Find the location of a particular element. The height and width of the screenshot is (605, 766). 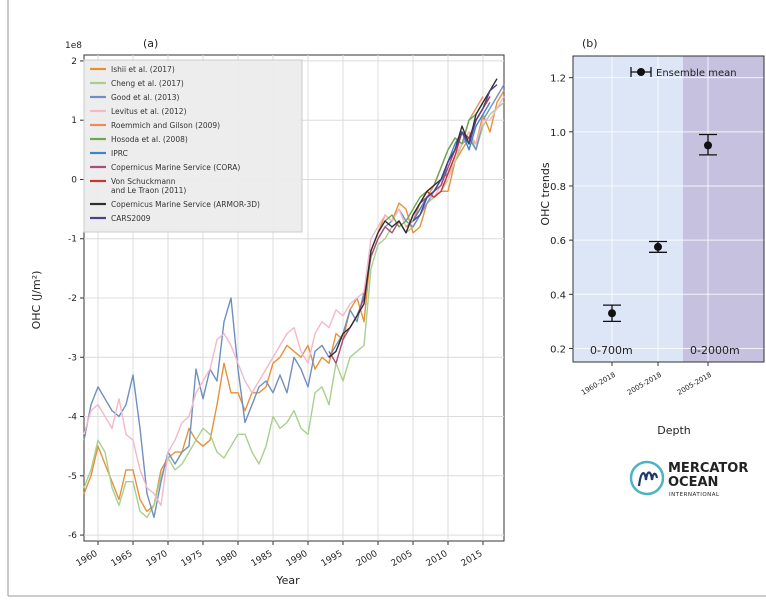

legend-label-4: Roemmich and Gilson (2009) is located at coordinates (165, 125).